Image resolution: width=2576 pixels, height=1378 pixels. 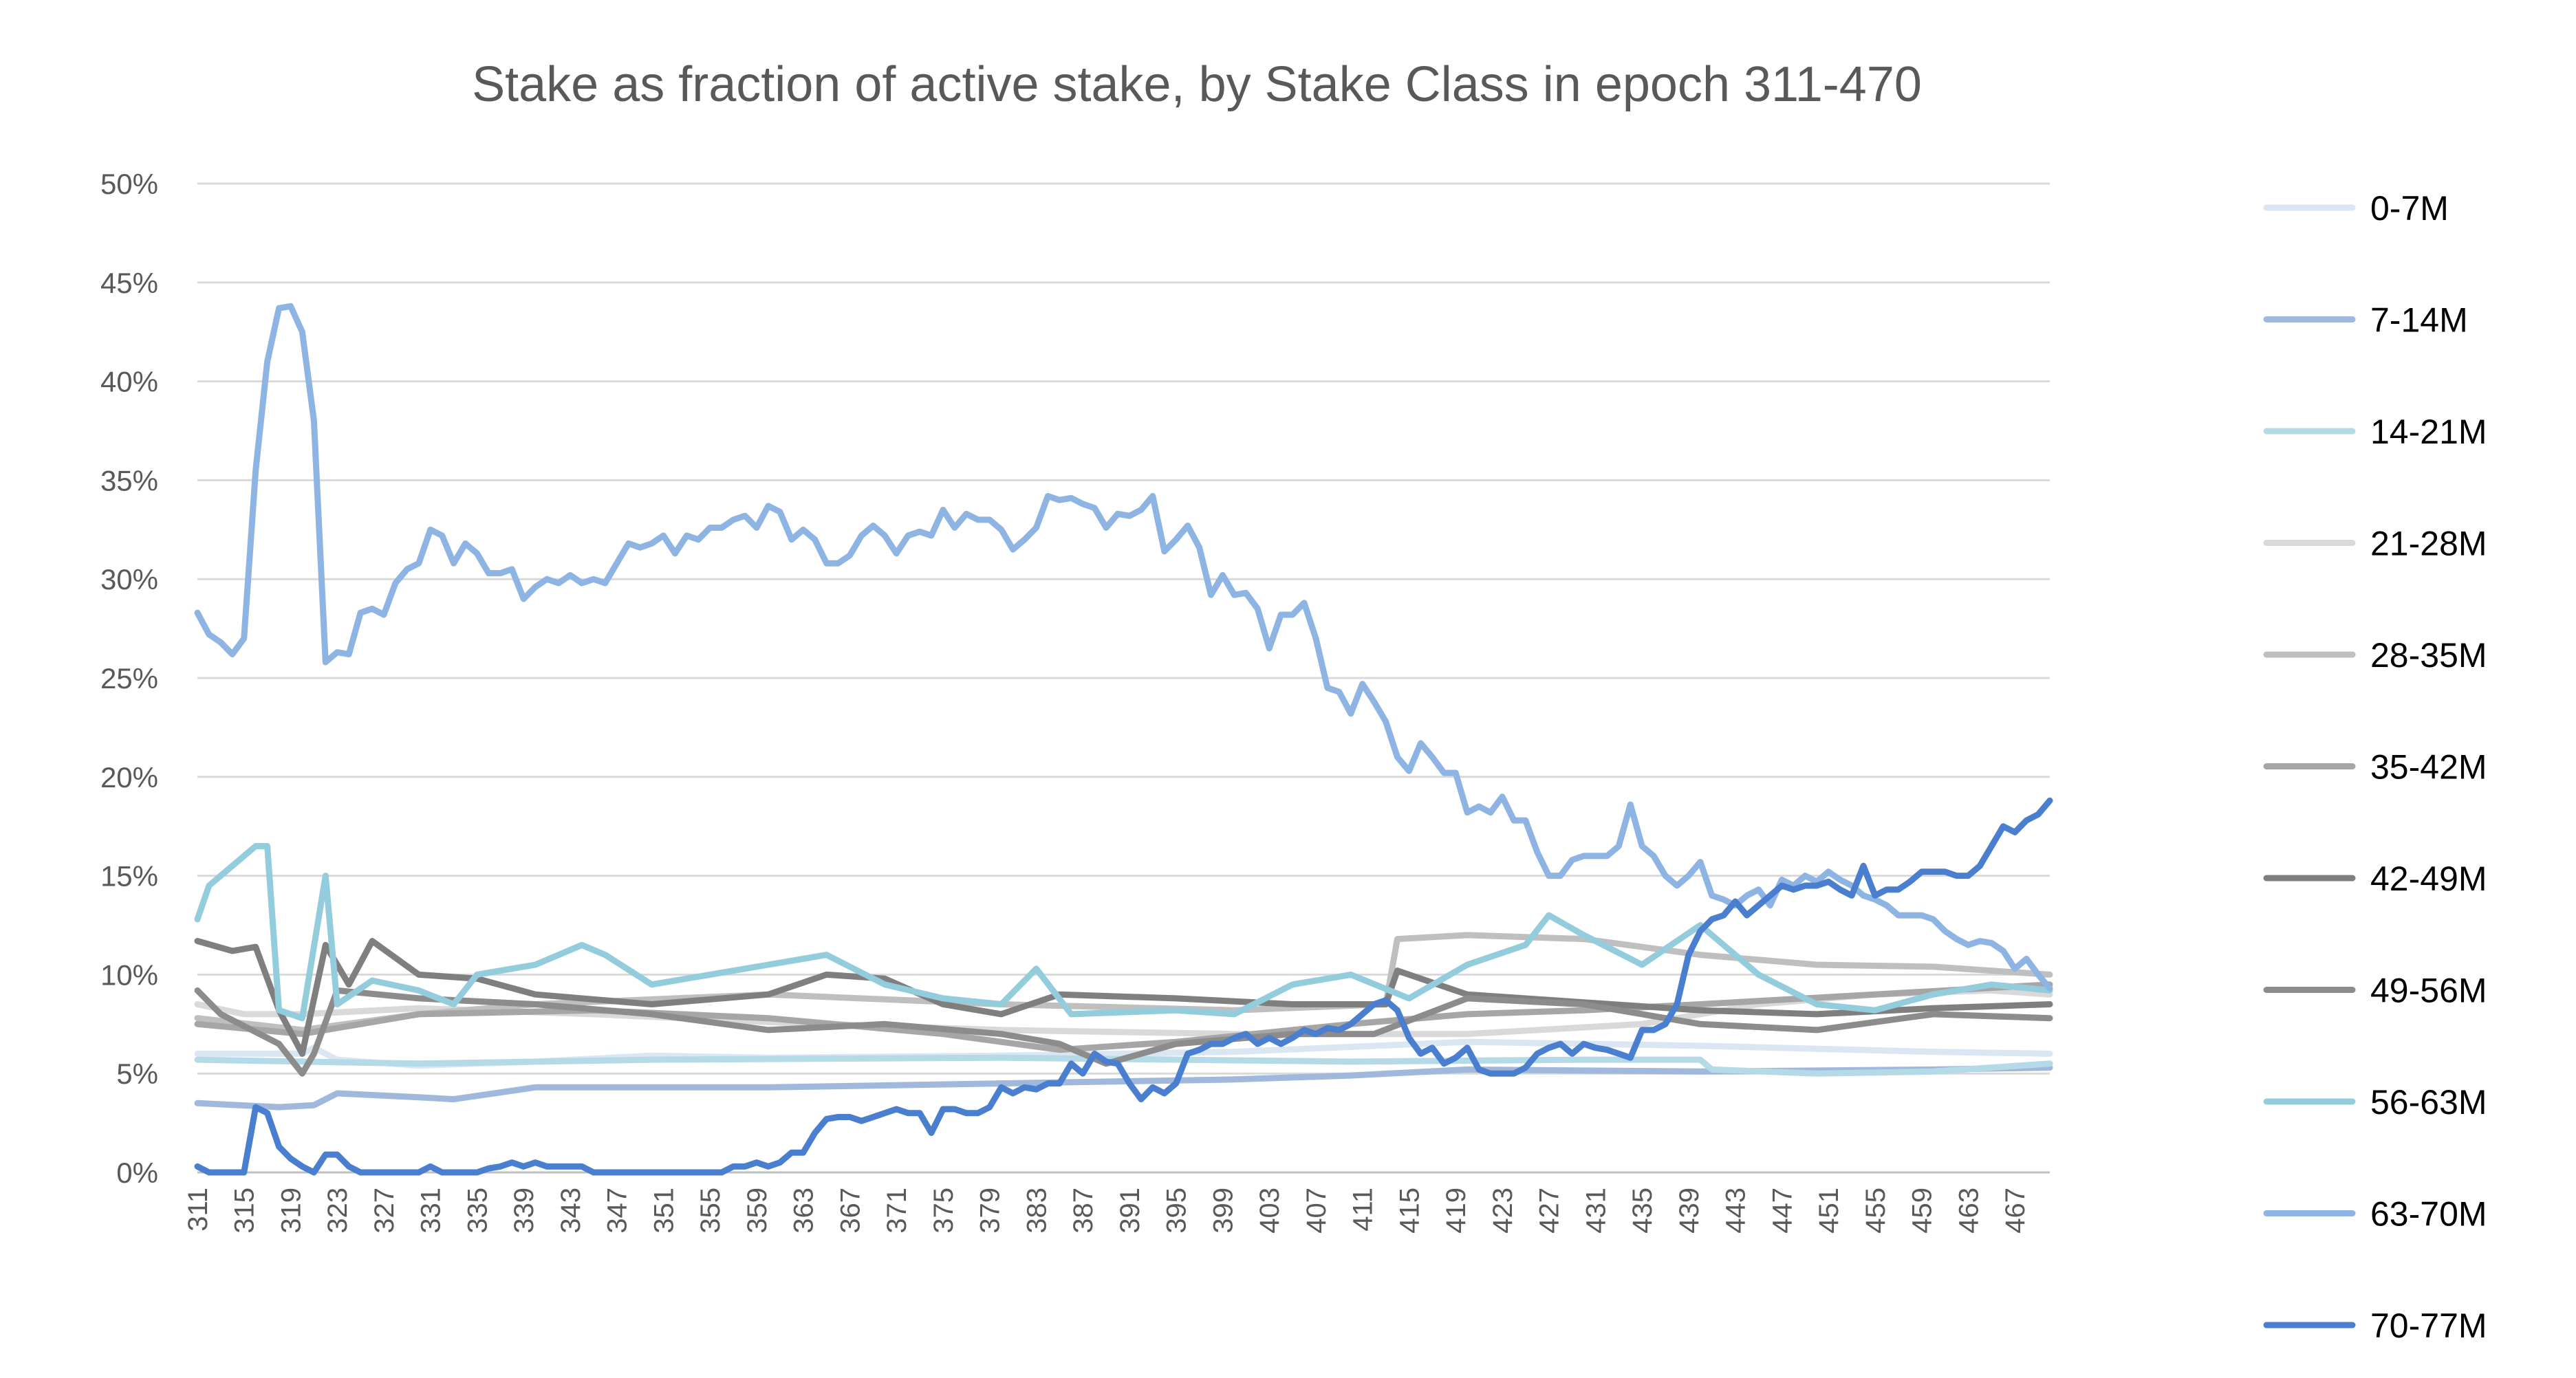 I want to click on x-tick-label: 315, so click(x=245, y=1211).